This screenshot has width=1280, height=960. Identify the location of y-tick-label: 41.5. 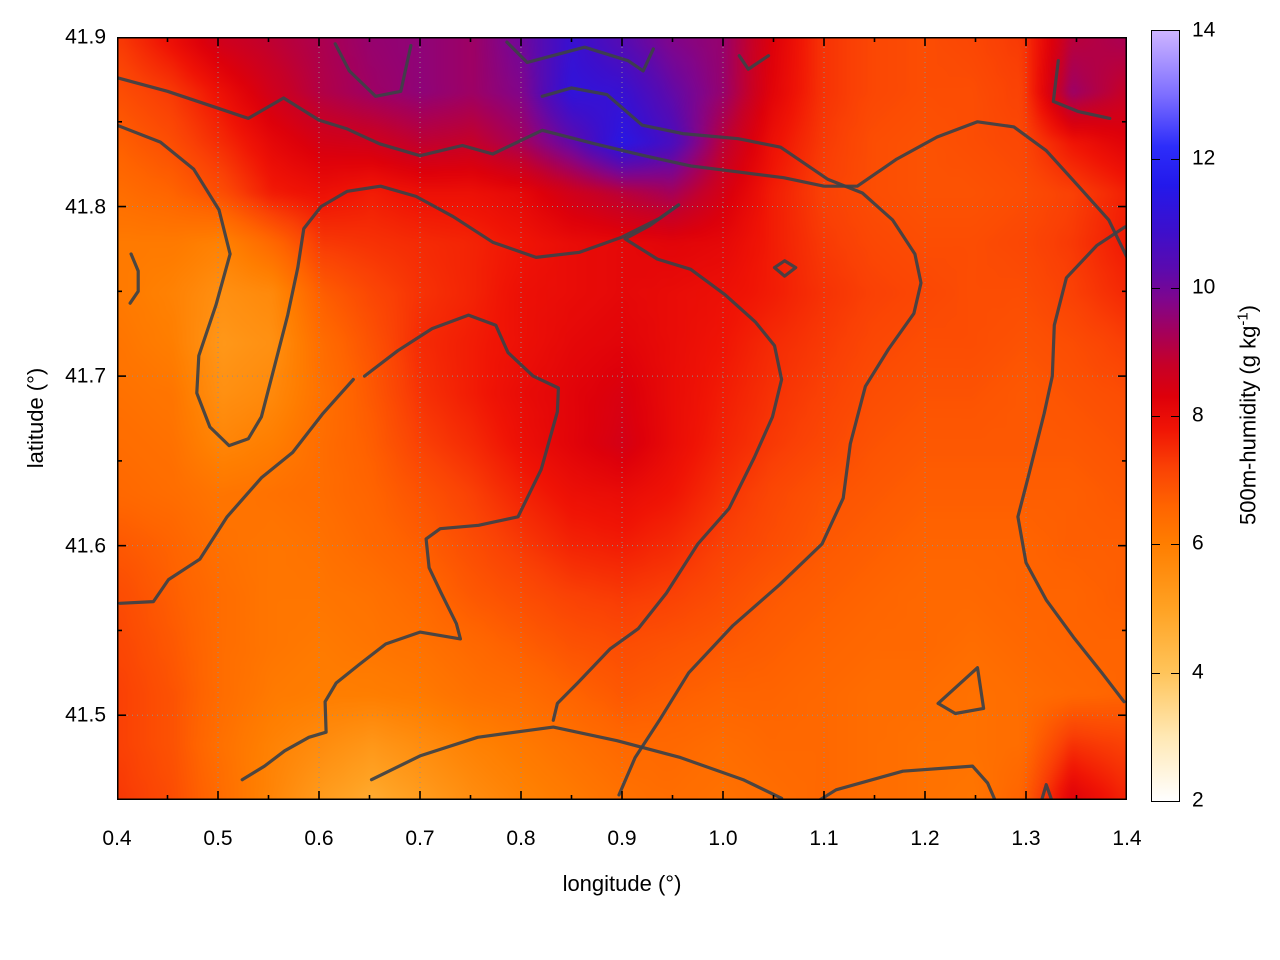
(85, 715).